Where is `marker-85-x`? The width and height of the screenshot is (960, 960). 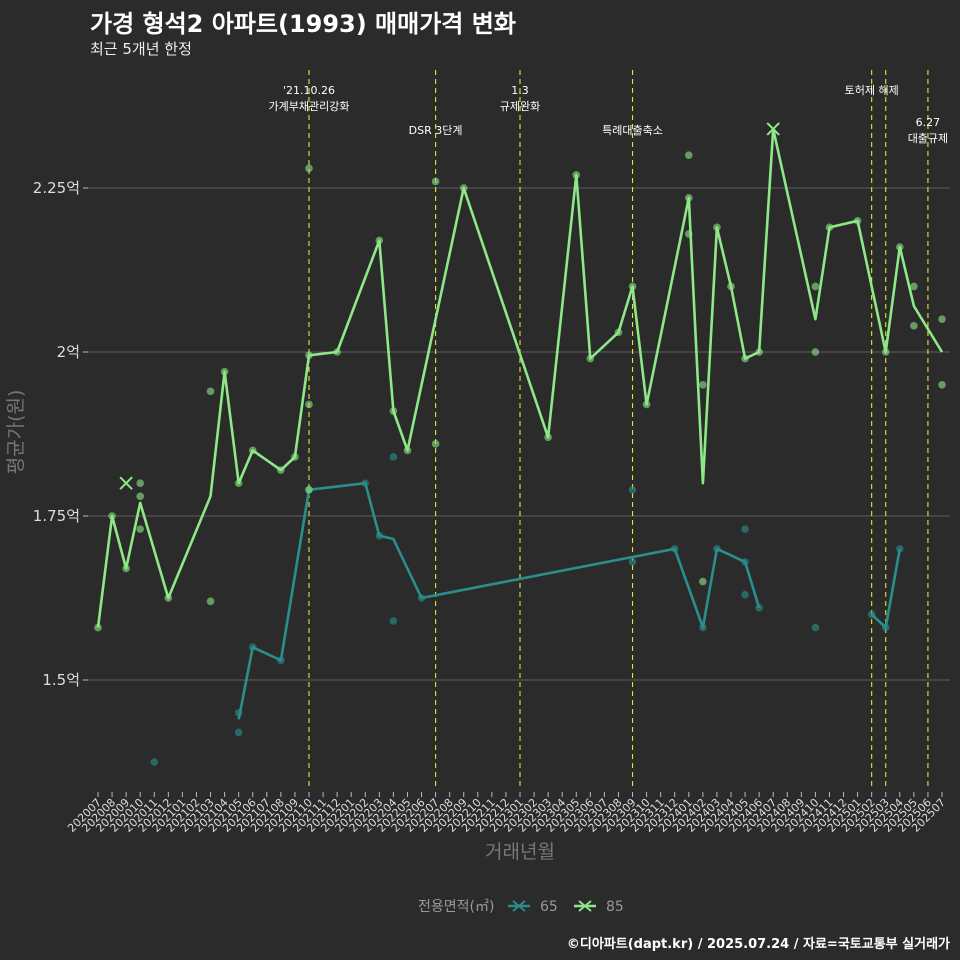
marker-85-x is located at coordinates (126, 483).